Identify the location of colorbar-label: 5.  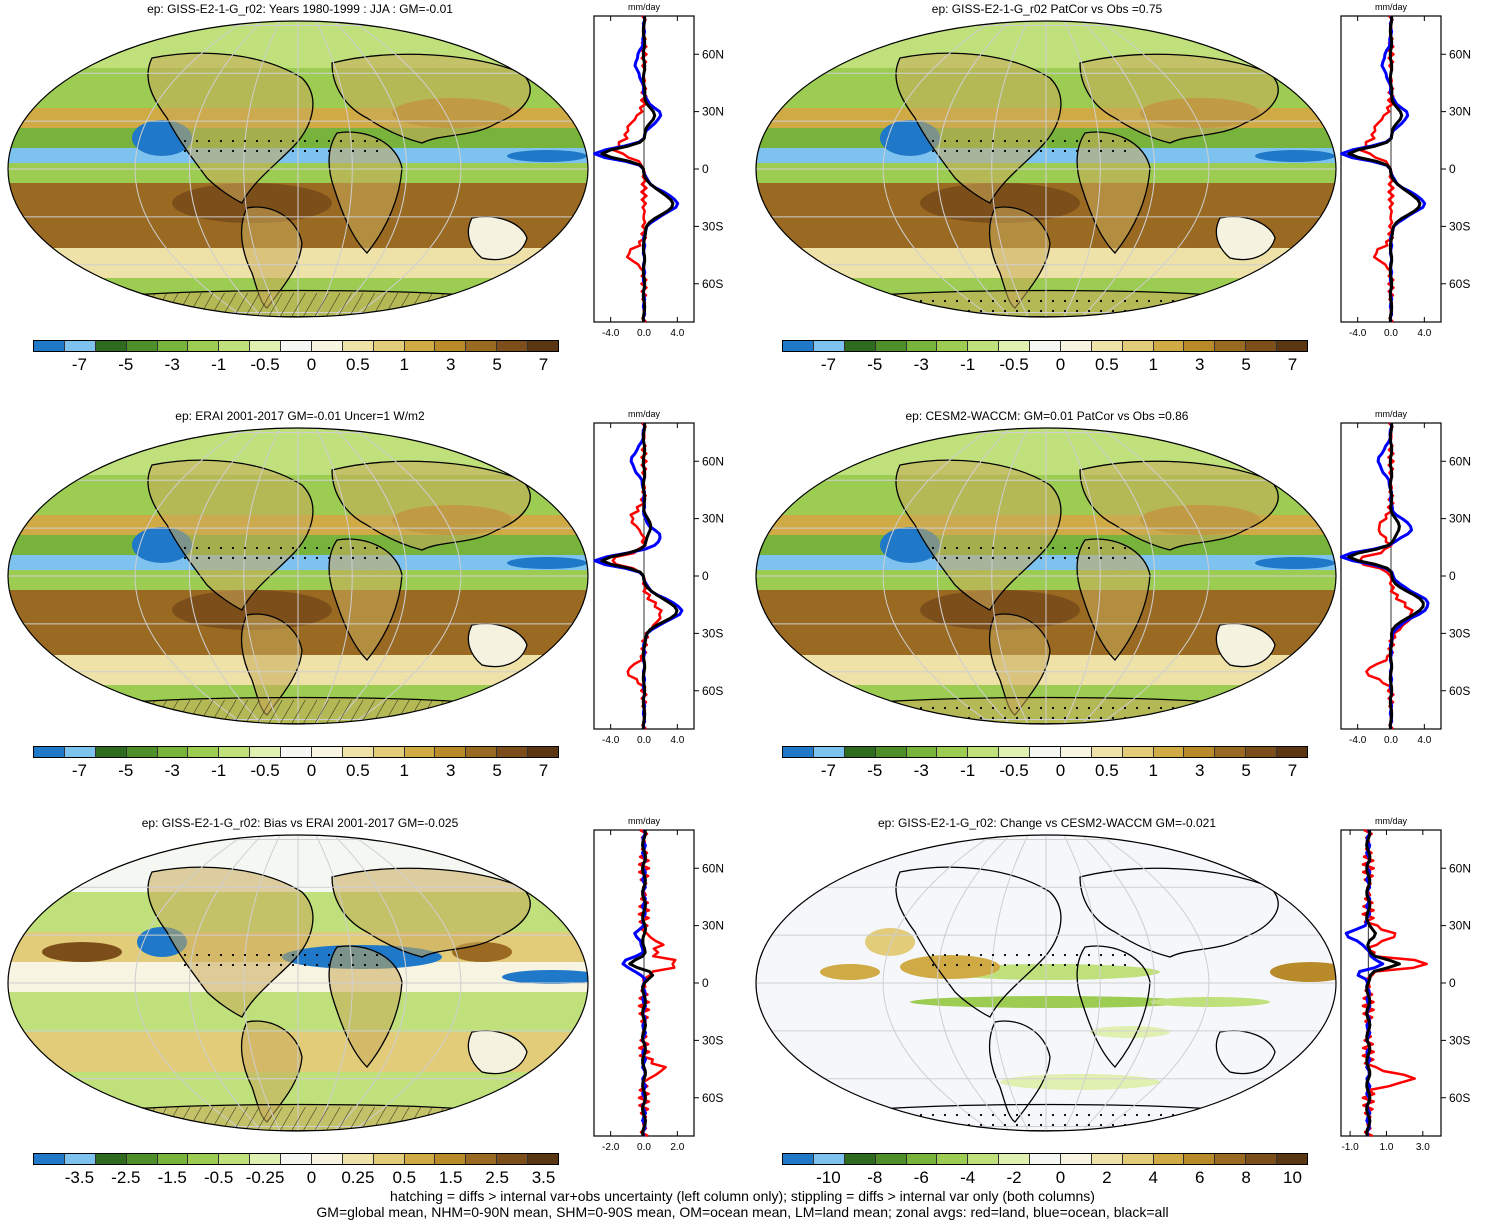
(497, 364).